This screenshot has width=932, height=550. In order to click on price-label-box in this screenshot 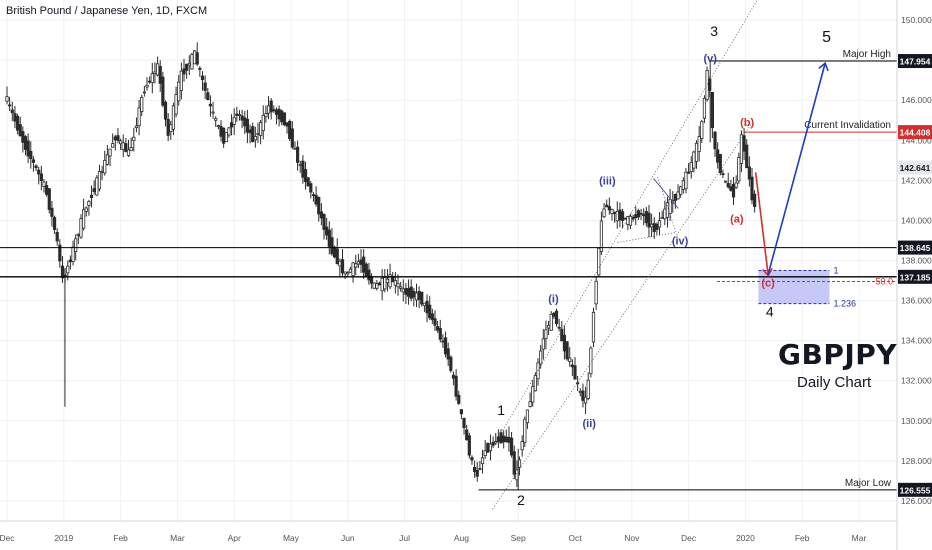, I will do `click(915, 247)`.